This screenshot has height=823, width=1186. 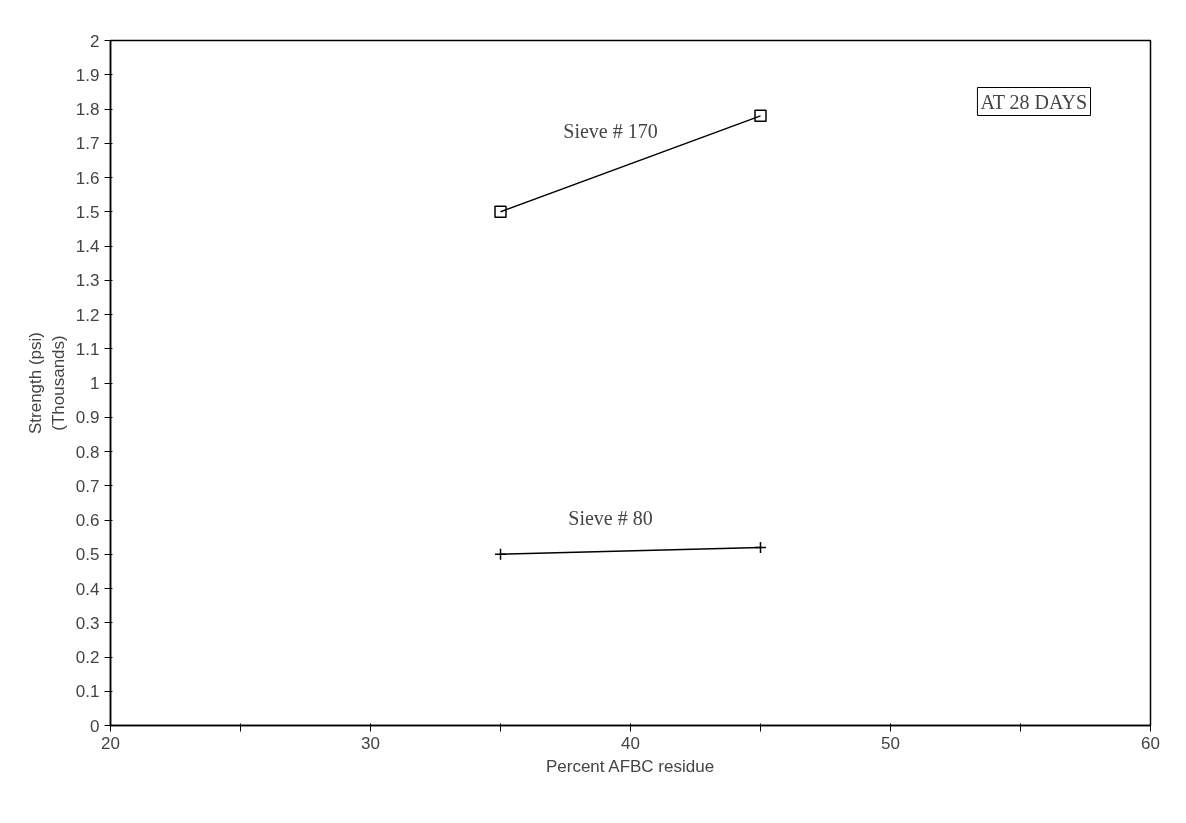 What do you see at coordinates (87, 520) in the screenshot?
I see `y-tick-label: 0.6` at bounding box center [87, 520].